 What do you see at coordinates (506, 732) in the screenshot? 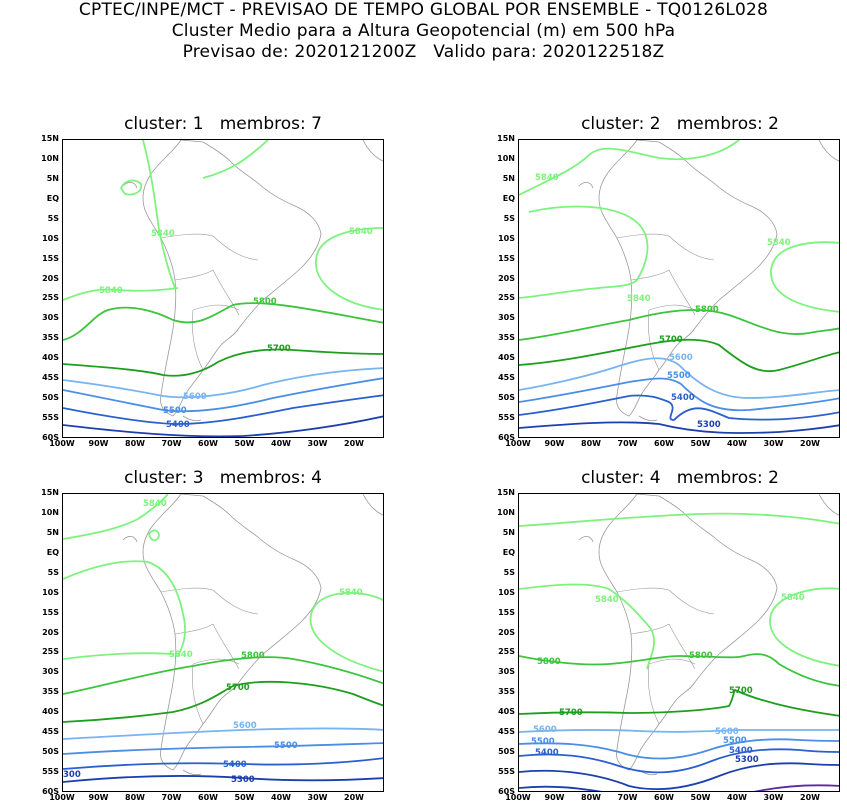
I see `lat-tick-label: 45S` at bounding box center [506, 732].